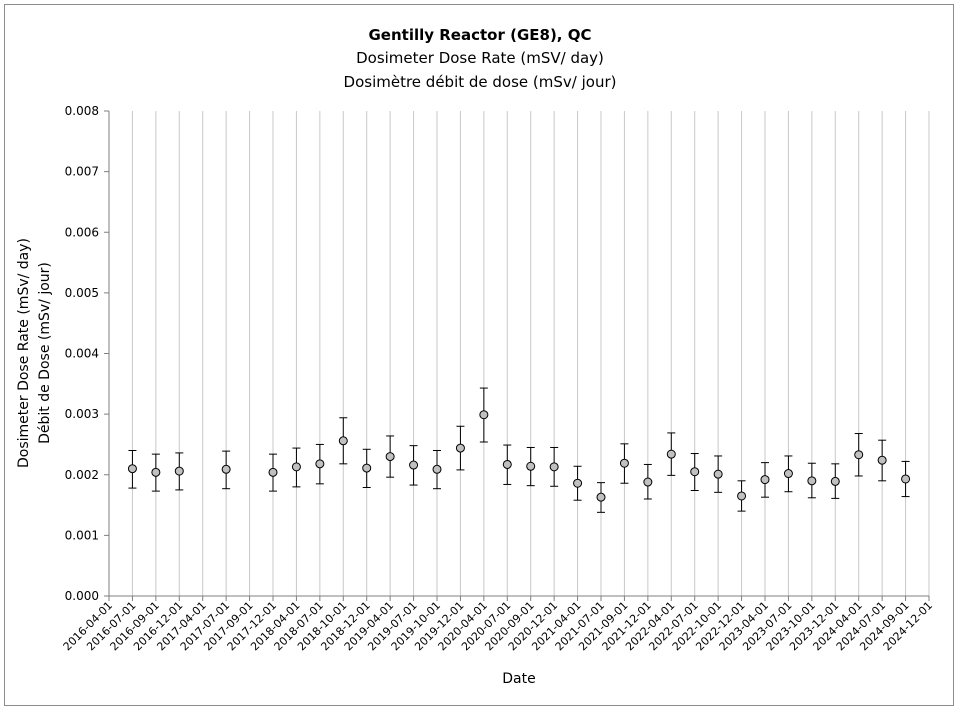  I want to click on x-axis-label: Date, so click(518, 679).